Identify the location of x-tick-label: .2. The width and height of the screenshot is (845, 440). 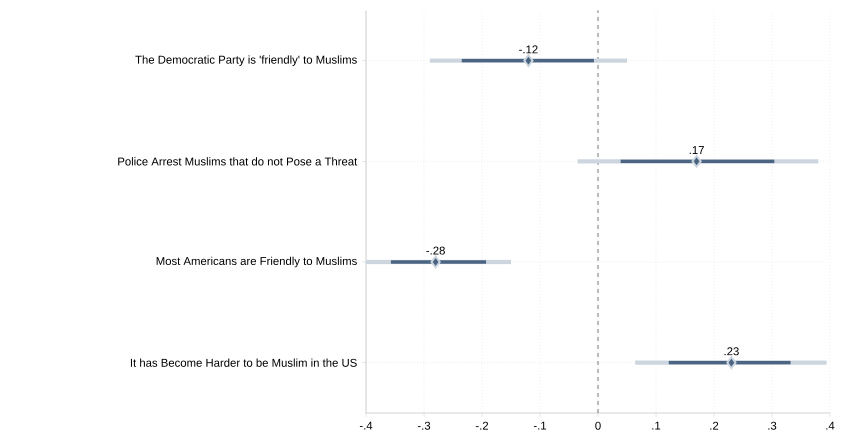
(714, 426).